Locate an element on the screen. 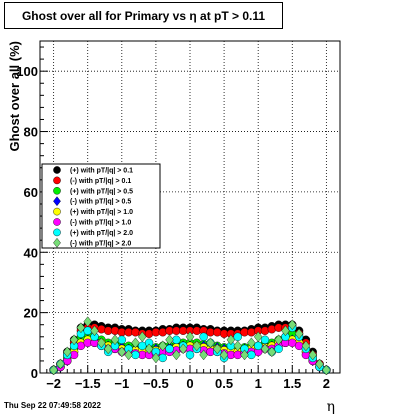 The height and width of the screenshot is (414, 400). x-tick-label: −1 is located at coordinates (121, 383).